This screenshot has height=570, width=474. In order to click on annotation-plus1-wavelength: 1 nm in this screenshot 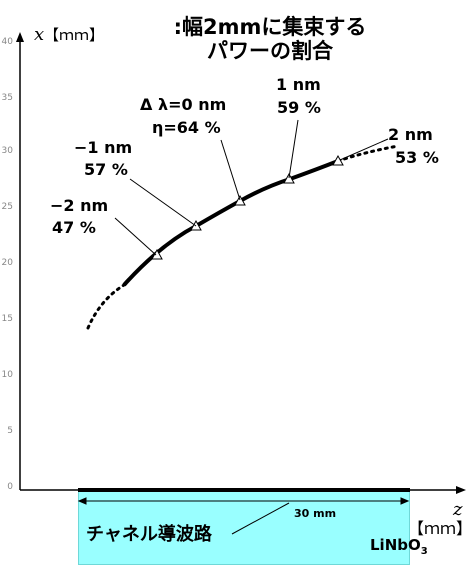, I will do `click(298, 84)`.